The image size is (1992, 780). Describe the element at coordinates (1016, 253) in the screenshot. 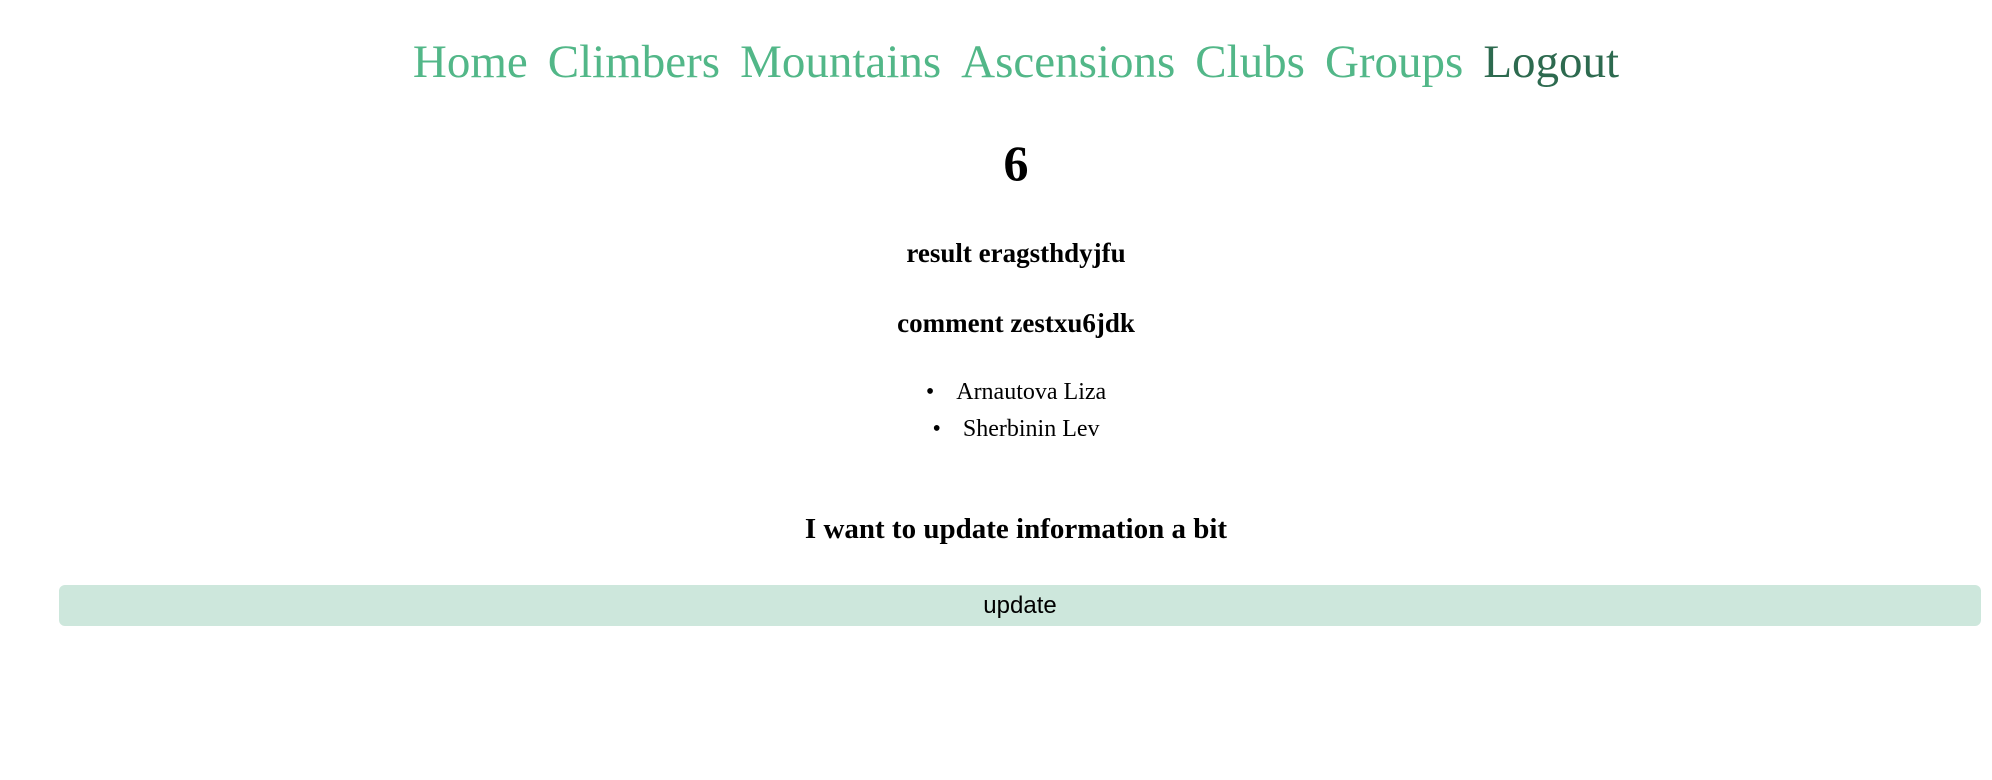

I see `result-text: result eragsthdyjfu` at that location.